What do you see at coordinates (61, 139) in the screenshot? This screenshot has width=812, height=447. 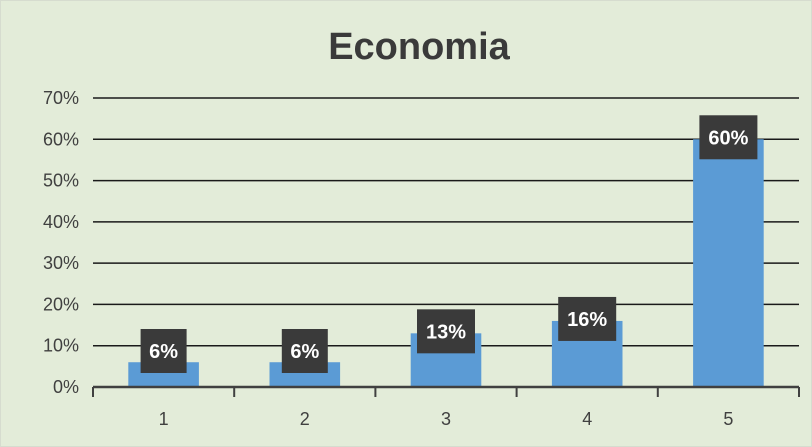 I see `y-tick-label: 60%` at bounding box center [61, 139].